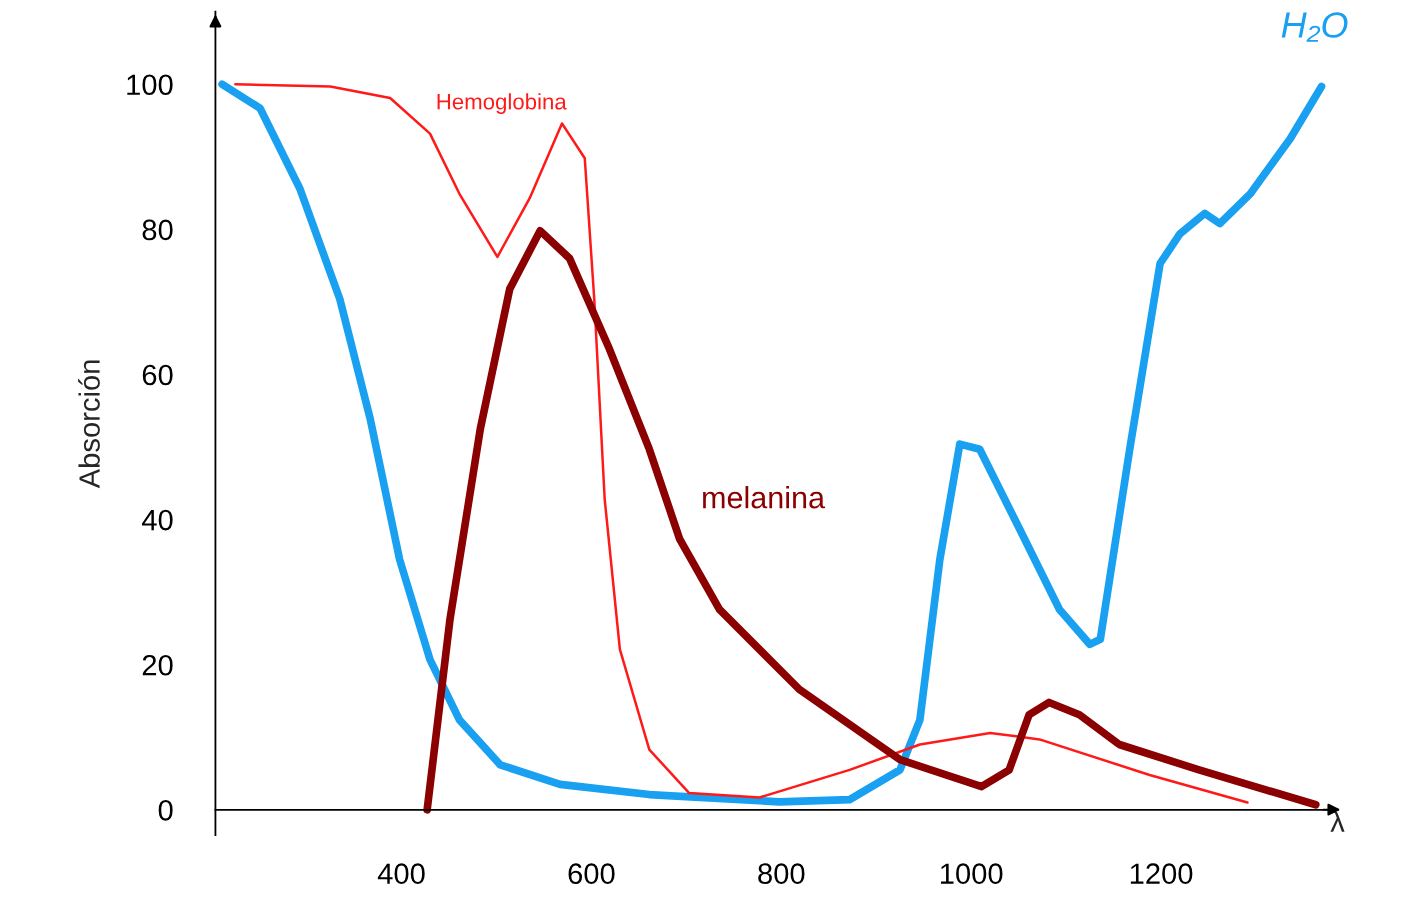  What do you see at coordinates (157, 520) in the screenshot?
I see `y-tick-label: 40` at bounding box center [157, 520].